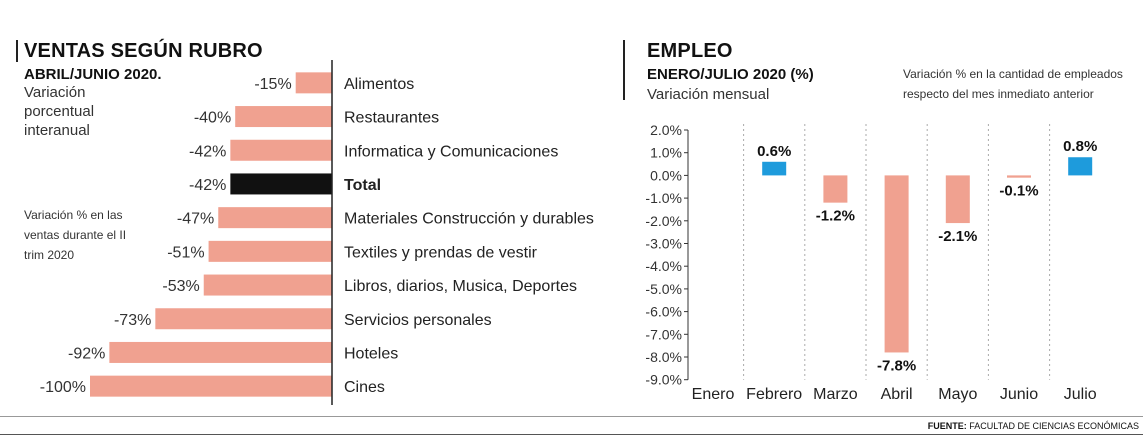 The width and height of the screenshot is (1143, 437). What do you see at coordinates (663, 312) in the screenshot?
I see `y-tick-label-8: -6.0%` at bounding box center [663, 312].